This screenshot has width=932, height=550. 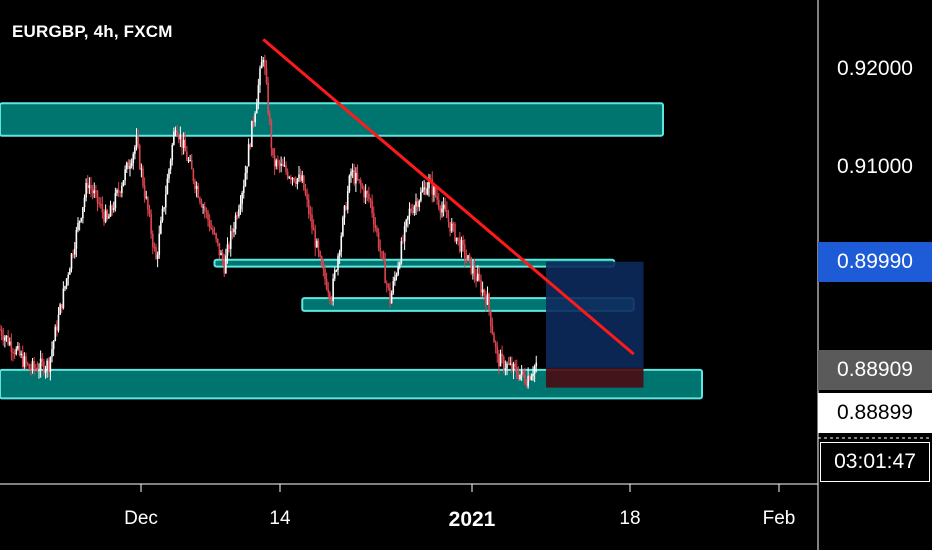 I want to click on zone-resistance, so click(x=332, y=119).